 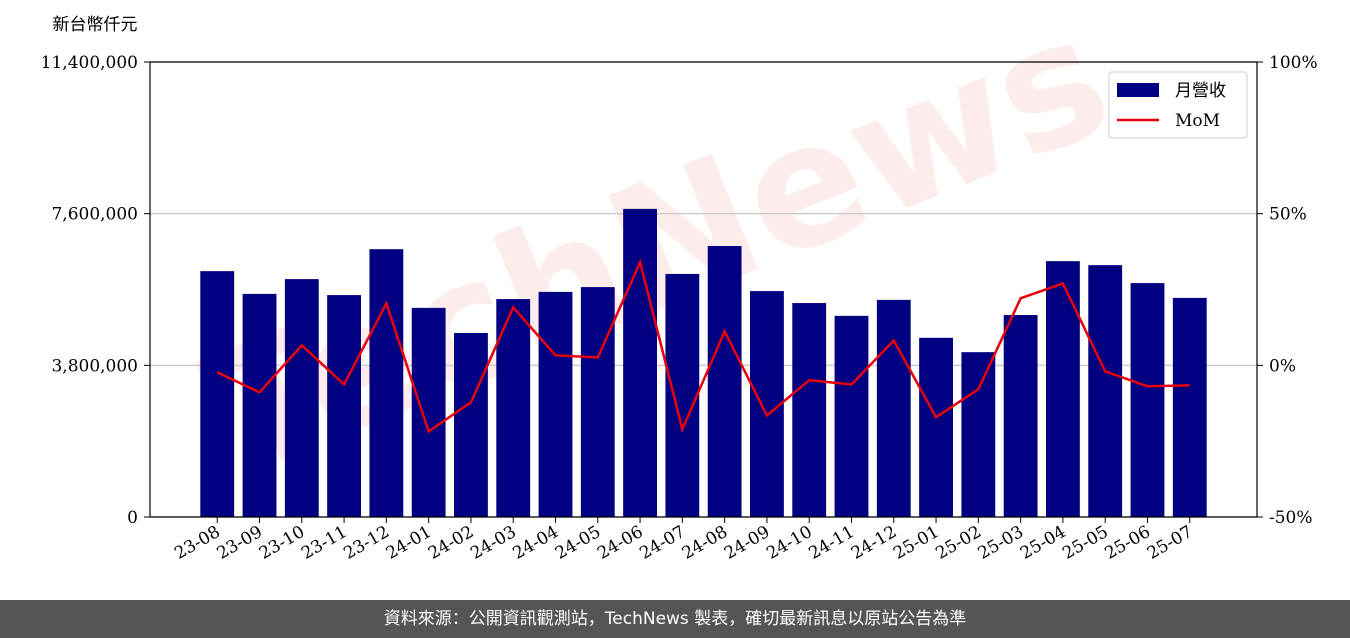 What do you see at coordinates (1197, 121) in the screenshot?
I see `legend-label: MoM` at bounding box center [1197, 121].